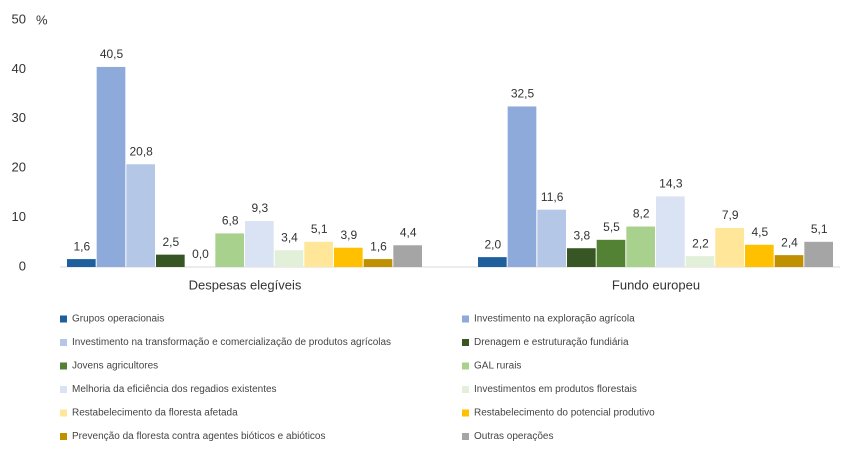 The height and width of the screenshot is (450, 855). Describe the element at coordinates (641, 214) in the screenshot. I see `value-label: 8,2` at that location.